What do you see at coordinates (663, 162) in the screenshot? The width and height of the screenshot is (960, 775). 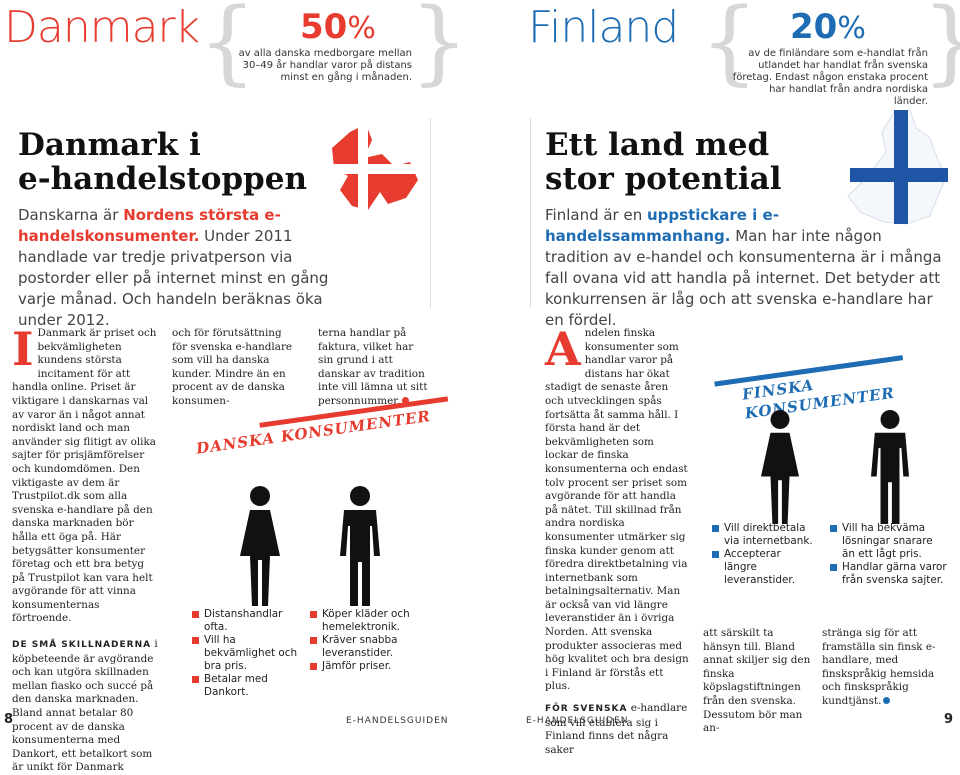 I see `right-headline: Ett land med stor potential` at bounding box center [663, 162].